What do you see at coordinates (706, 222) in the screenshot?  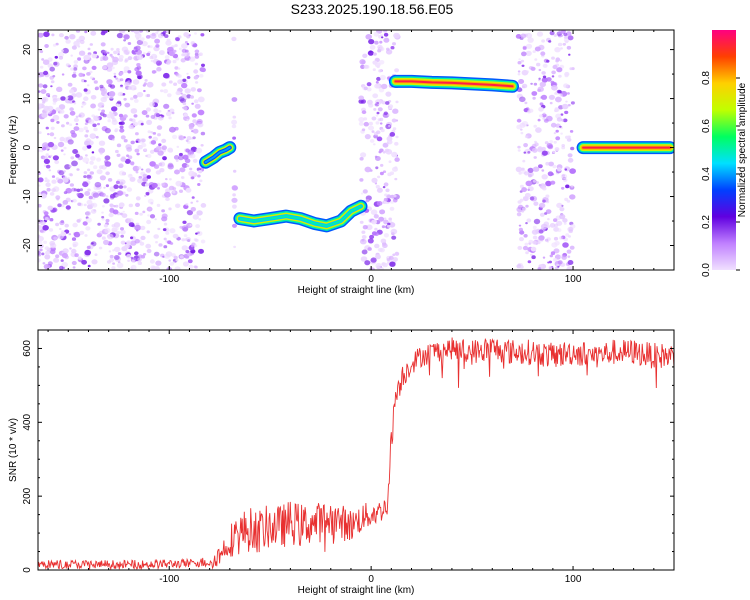 I see `colorbar-tick-label: 0.2` at bounding box center [706, 222].